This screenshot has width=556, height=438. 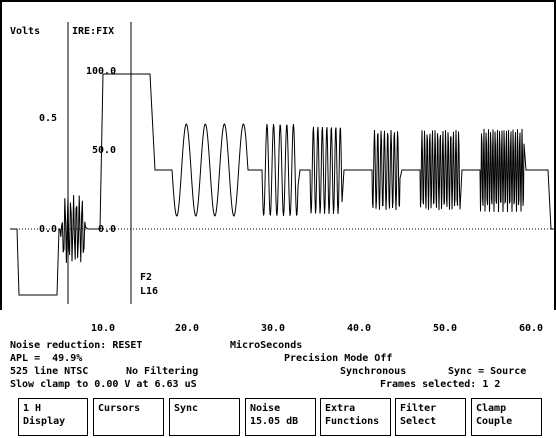 What do you see at coordinates (187, 328) in the screenshot?
I see `x-tick-label: 20.0` at bounding box center [187, 328].